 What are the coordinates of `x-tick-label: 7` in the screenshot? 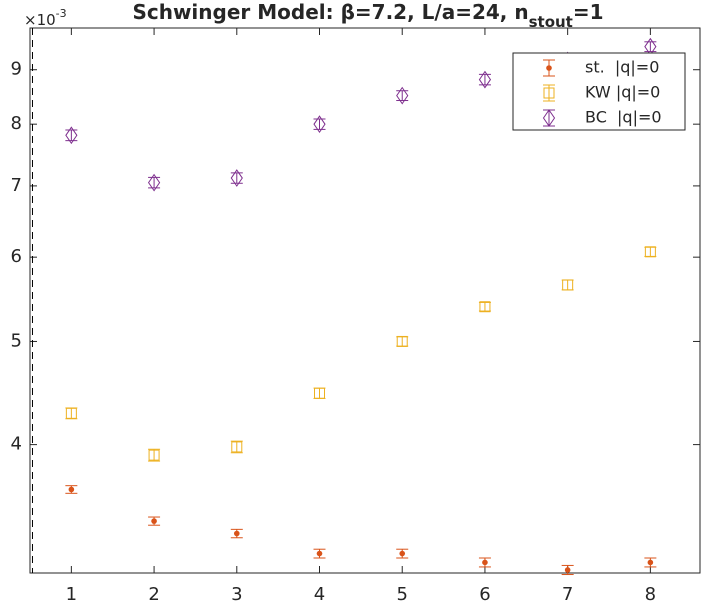 It's located at (567, 594).